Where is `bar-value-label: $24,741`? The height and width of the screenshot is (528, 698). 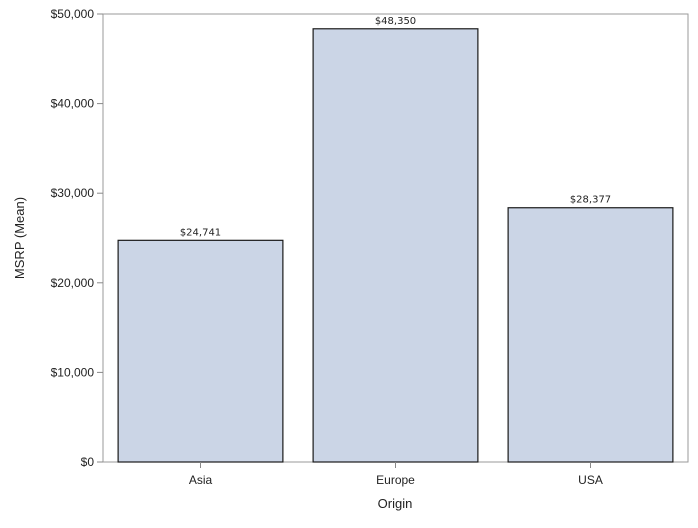
bar-value-label: $24,741 is located at coordinates (200, 232).